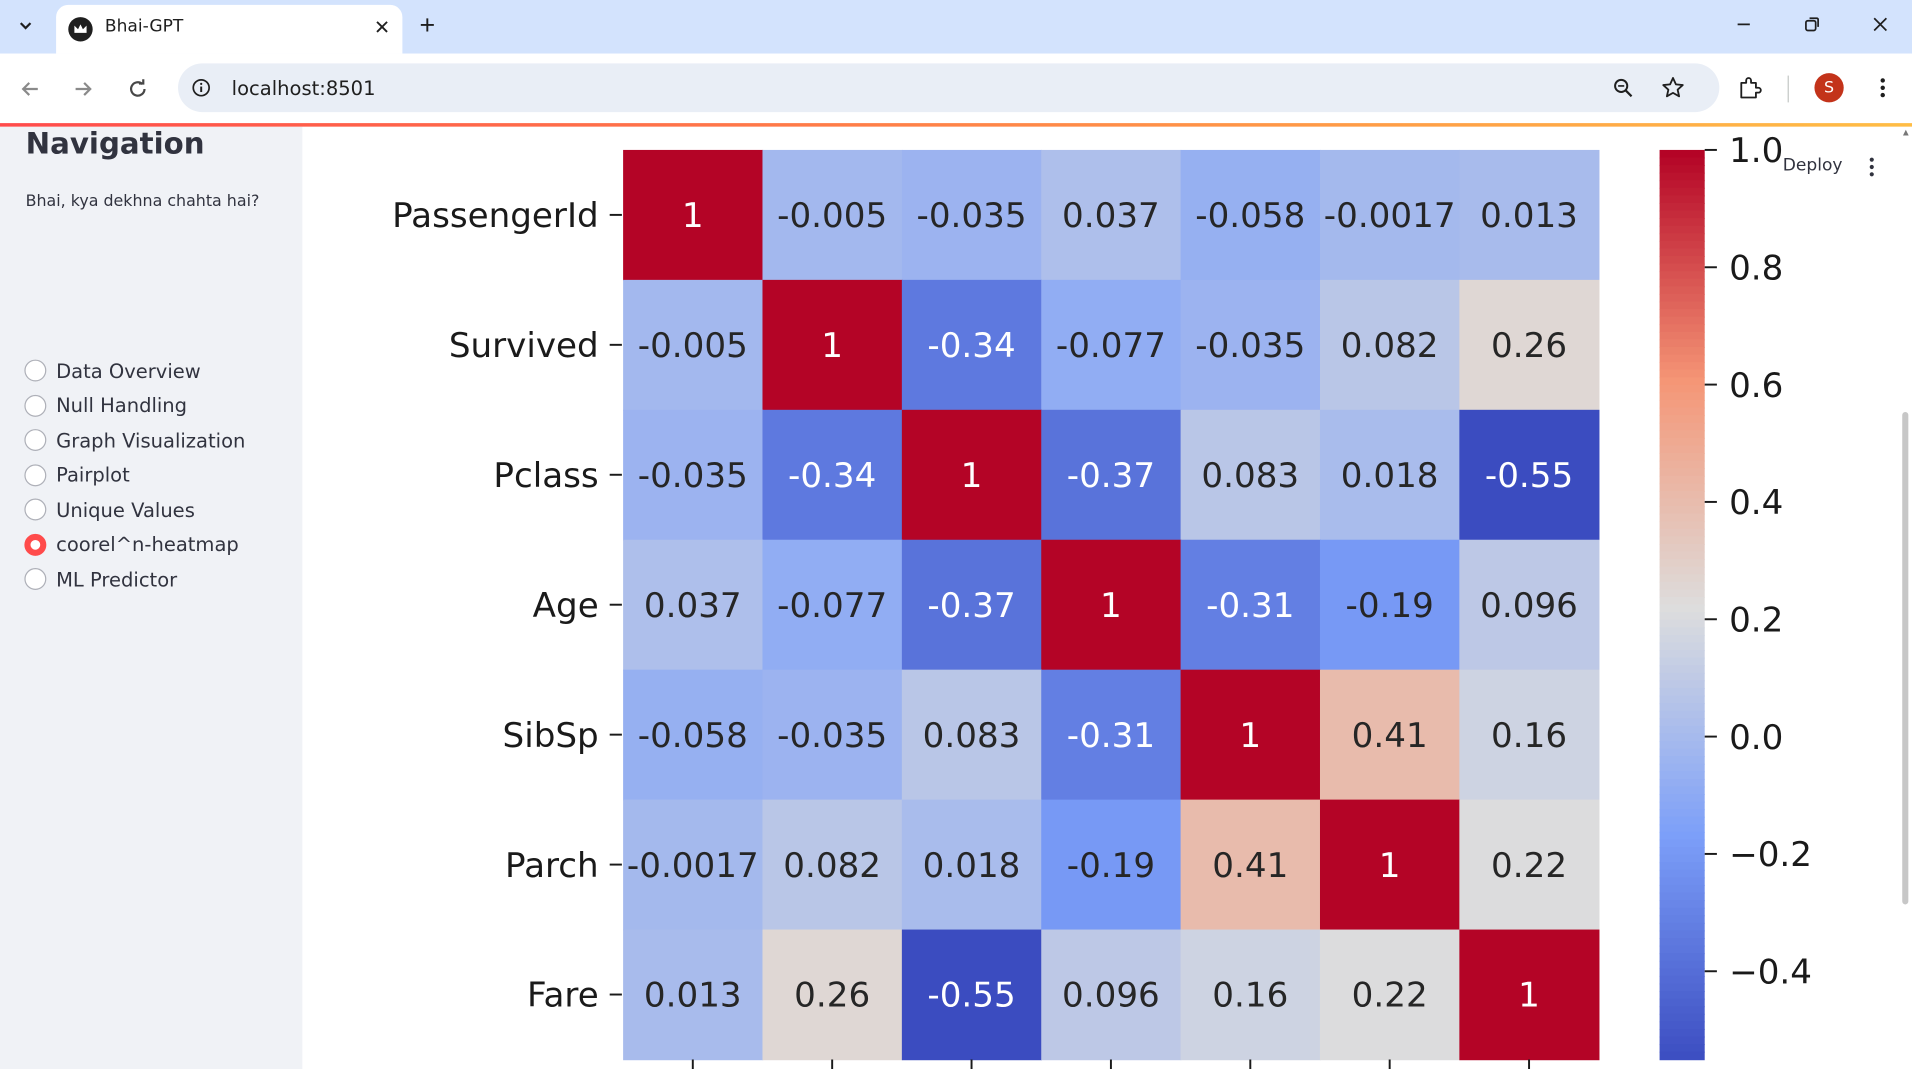  I want to click on radio-option: Unique Values, so click(109, 509).